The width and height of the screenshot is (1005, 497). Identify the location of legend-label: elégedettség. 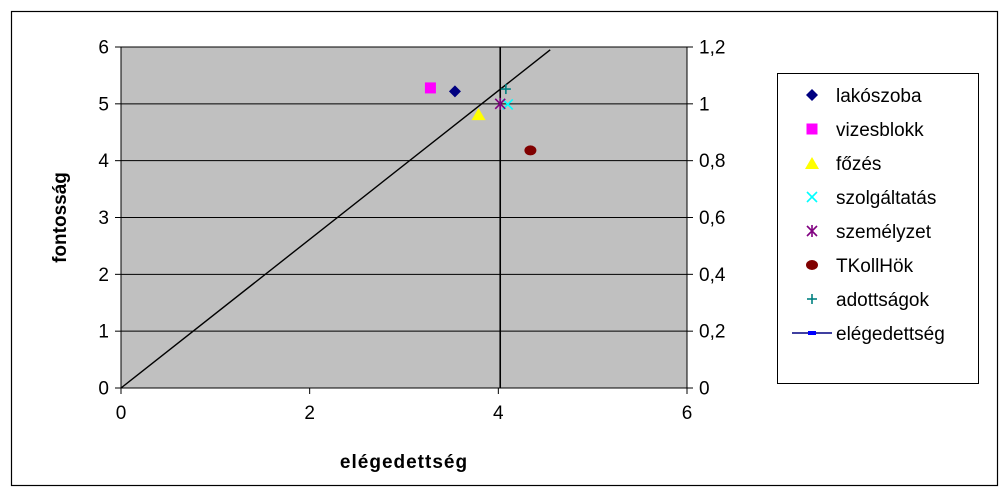
(890, 334).